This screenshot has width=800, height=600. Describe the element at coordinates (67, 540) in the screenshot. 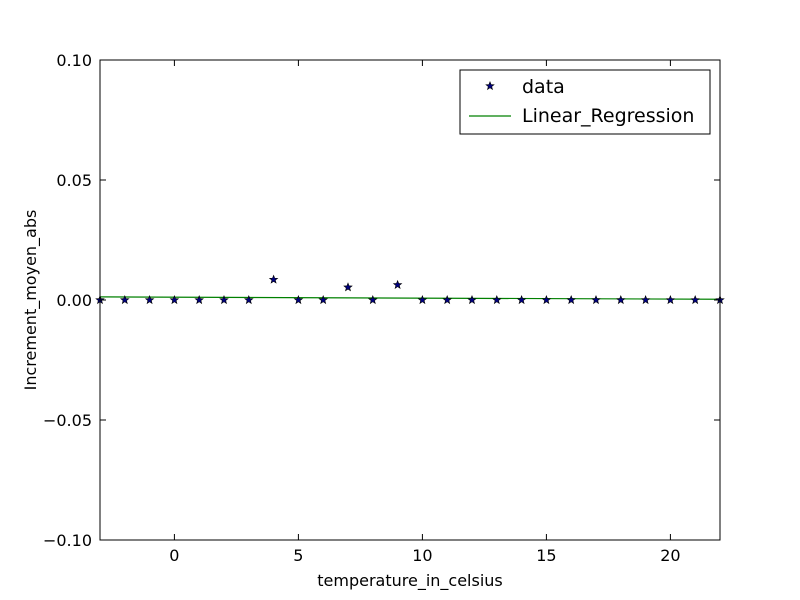

I see `y-tick-label: −0.10` at that location.